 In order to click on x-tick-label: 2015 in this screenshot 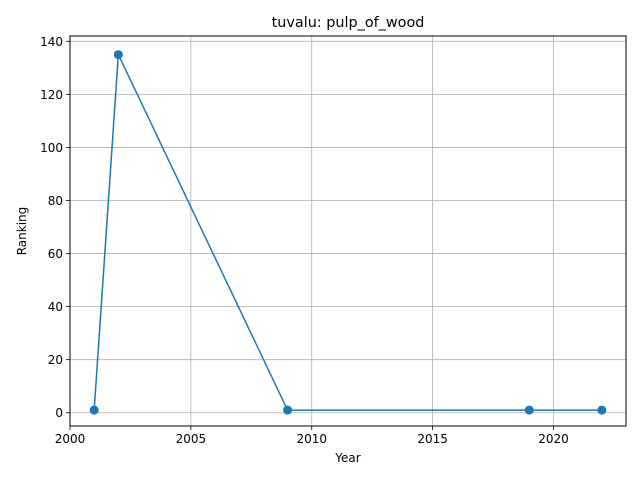, I will do `click(432, 439)`.